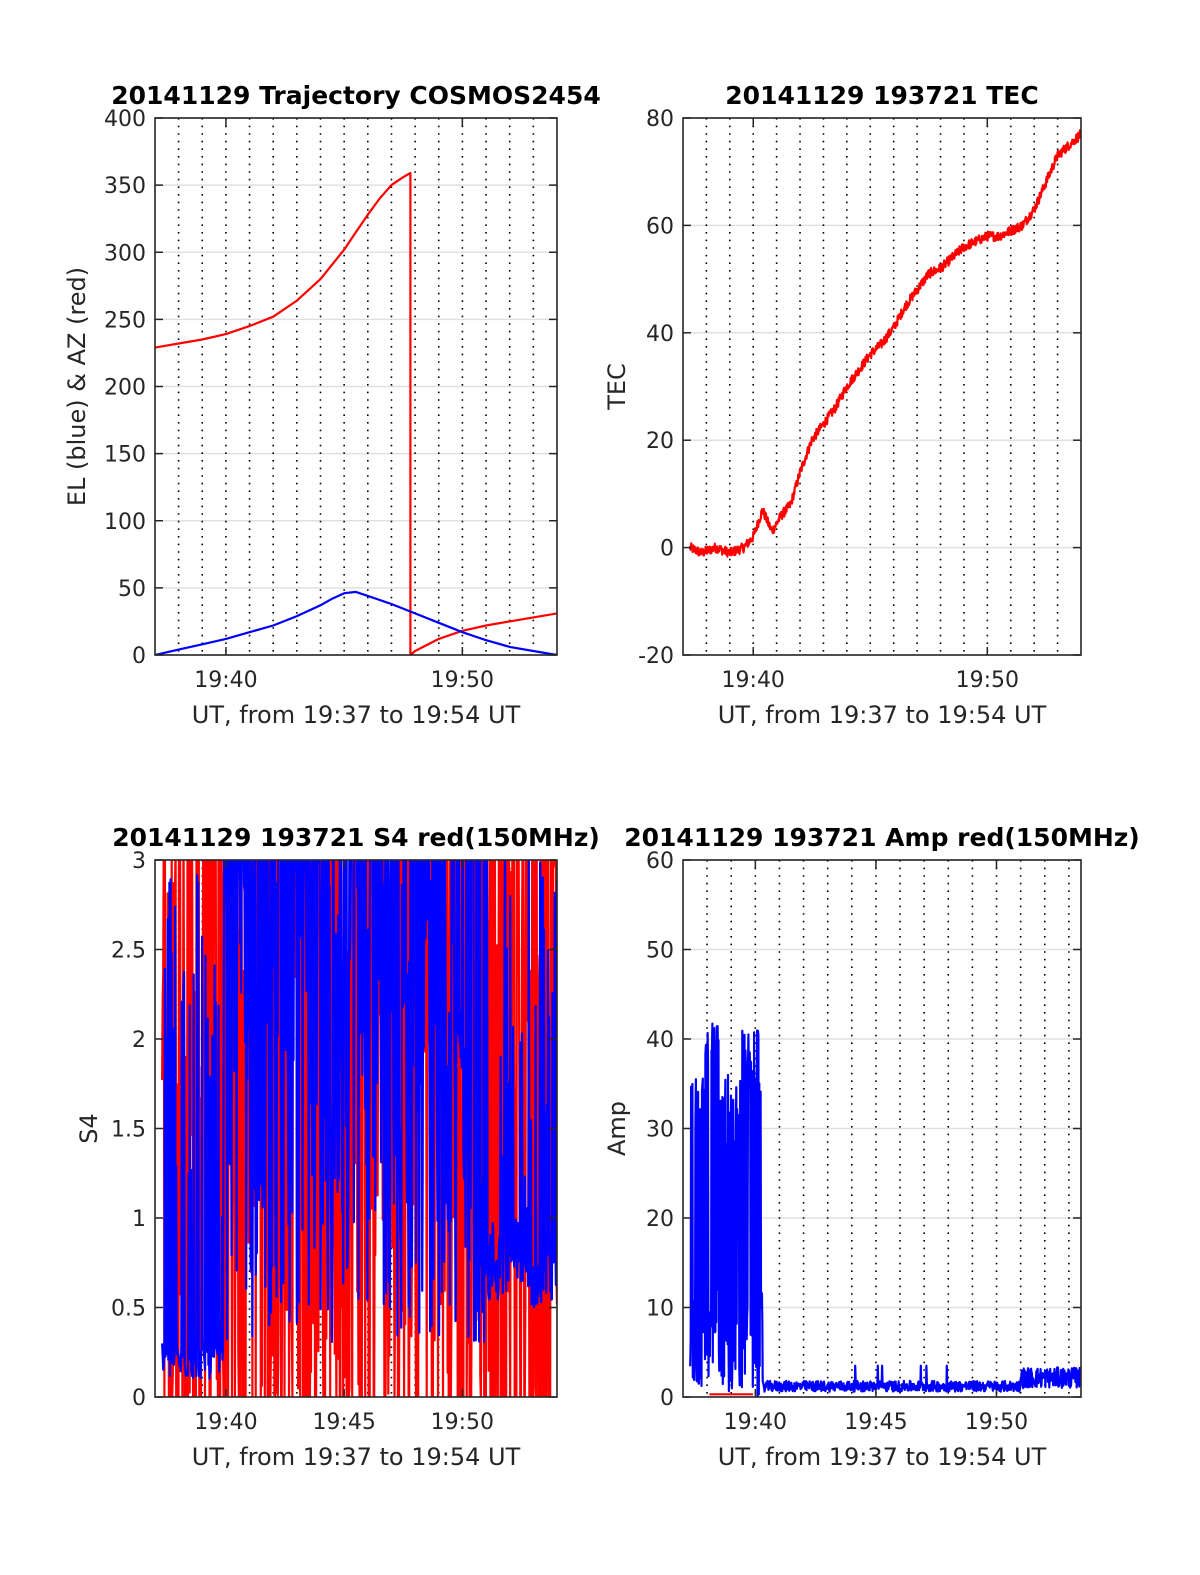  I want to click on y-axis-label: Amp, so click(617, 1128).